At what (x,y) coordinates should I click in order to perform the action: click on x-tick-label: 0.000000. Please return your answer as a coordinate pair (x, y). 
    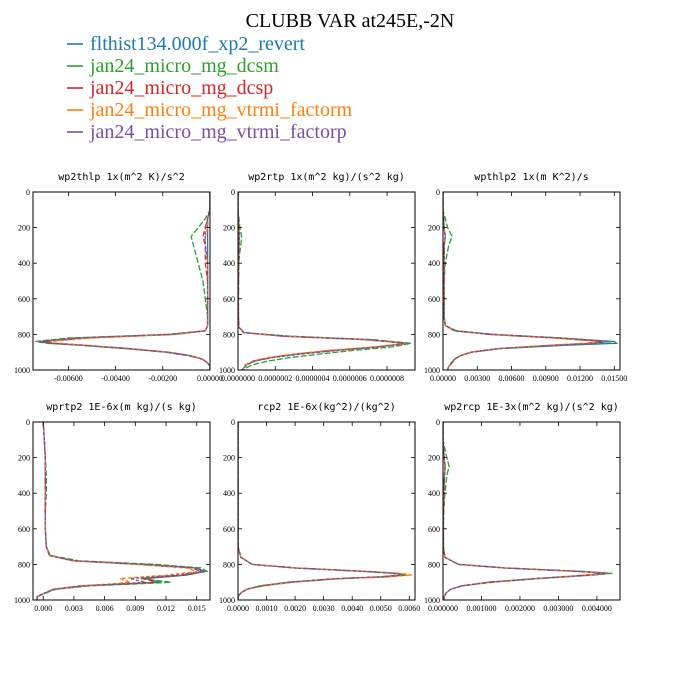
    Looking at the image, I should click on (443, 608).